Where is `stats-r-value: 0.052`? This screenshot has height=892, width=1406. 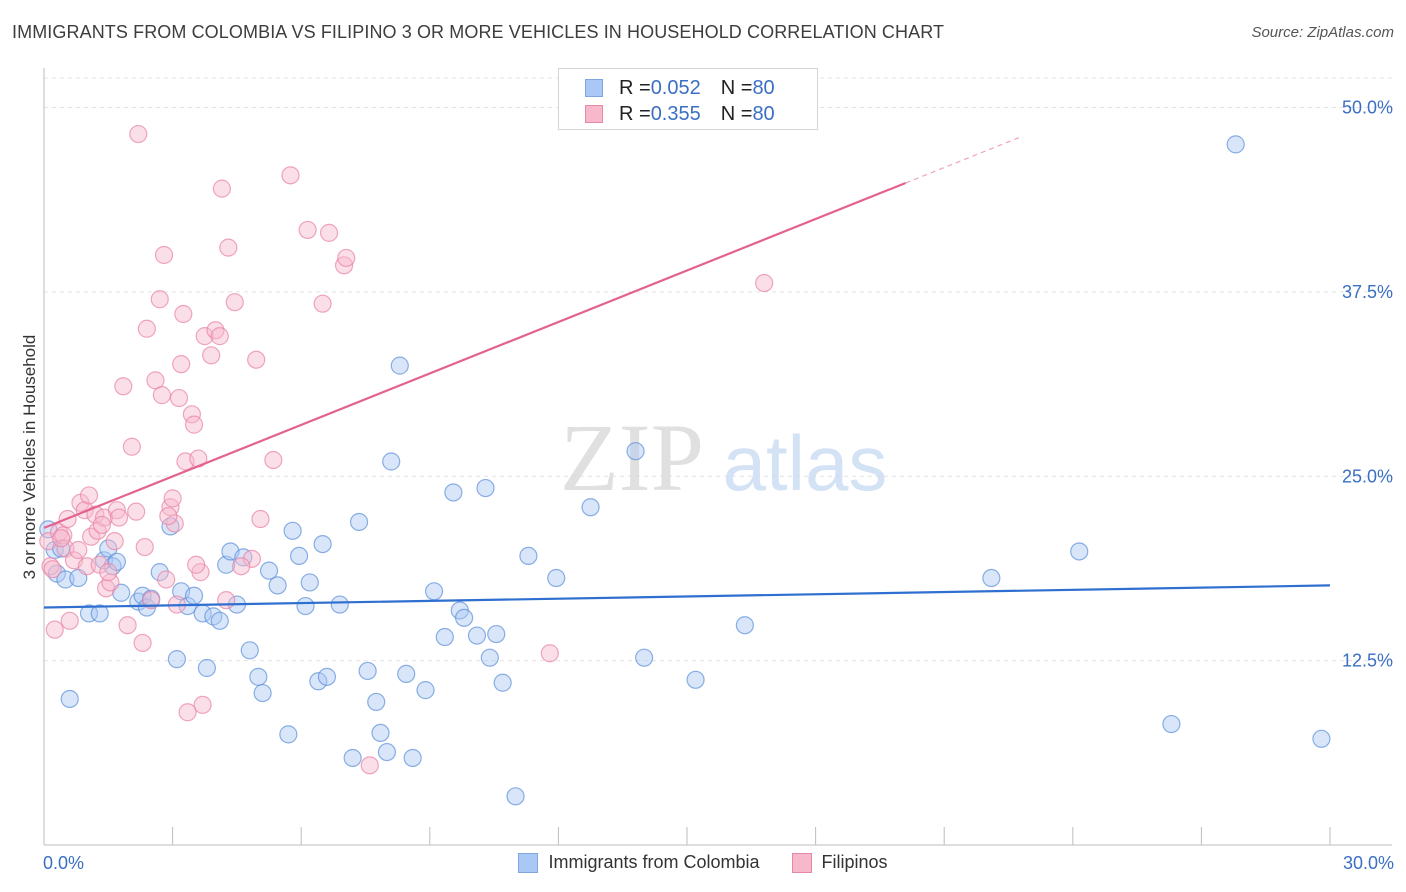 stats-r-value: 0.052 is located at coordinates (675, 87).